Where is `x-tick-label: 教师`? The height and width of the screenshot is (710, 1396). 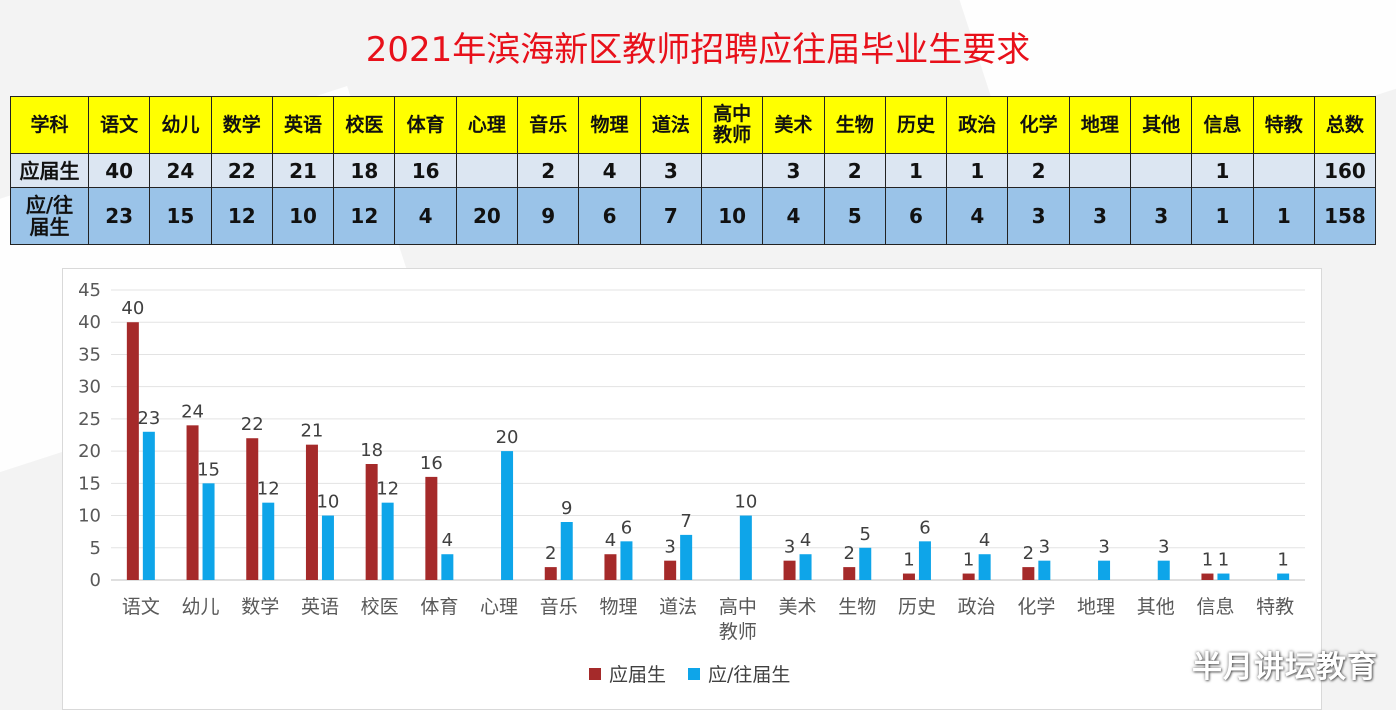
x-tick-label: 教师 is located at coordinates (738, 632).